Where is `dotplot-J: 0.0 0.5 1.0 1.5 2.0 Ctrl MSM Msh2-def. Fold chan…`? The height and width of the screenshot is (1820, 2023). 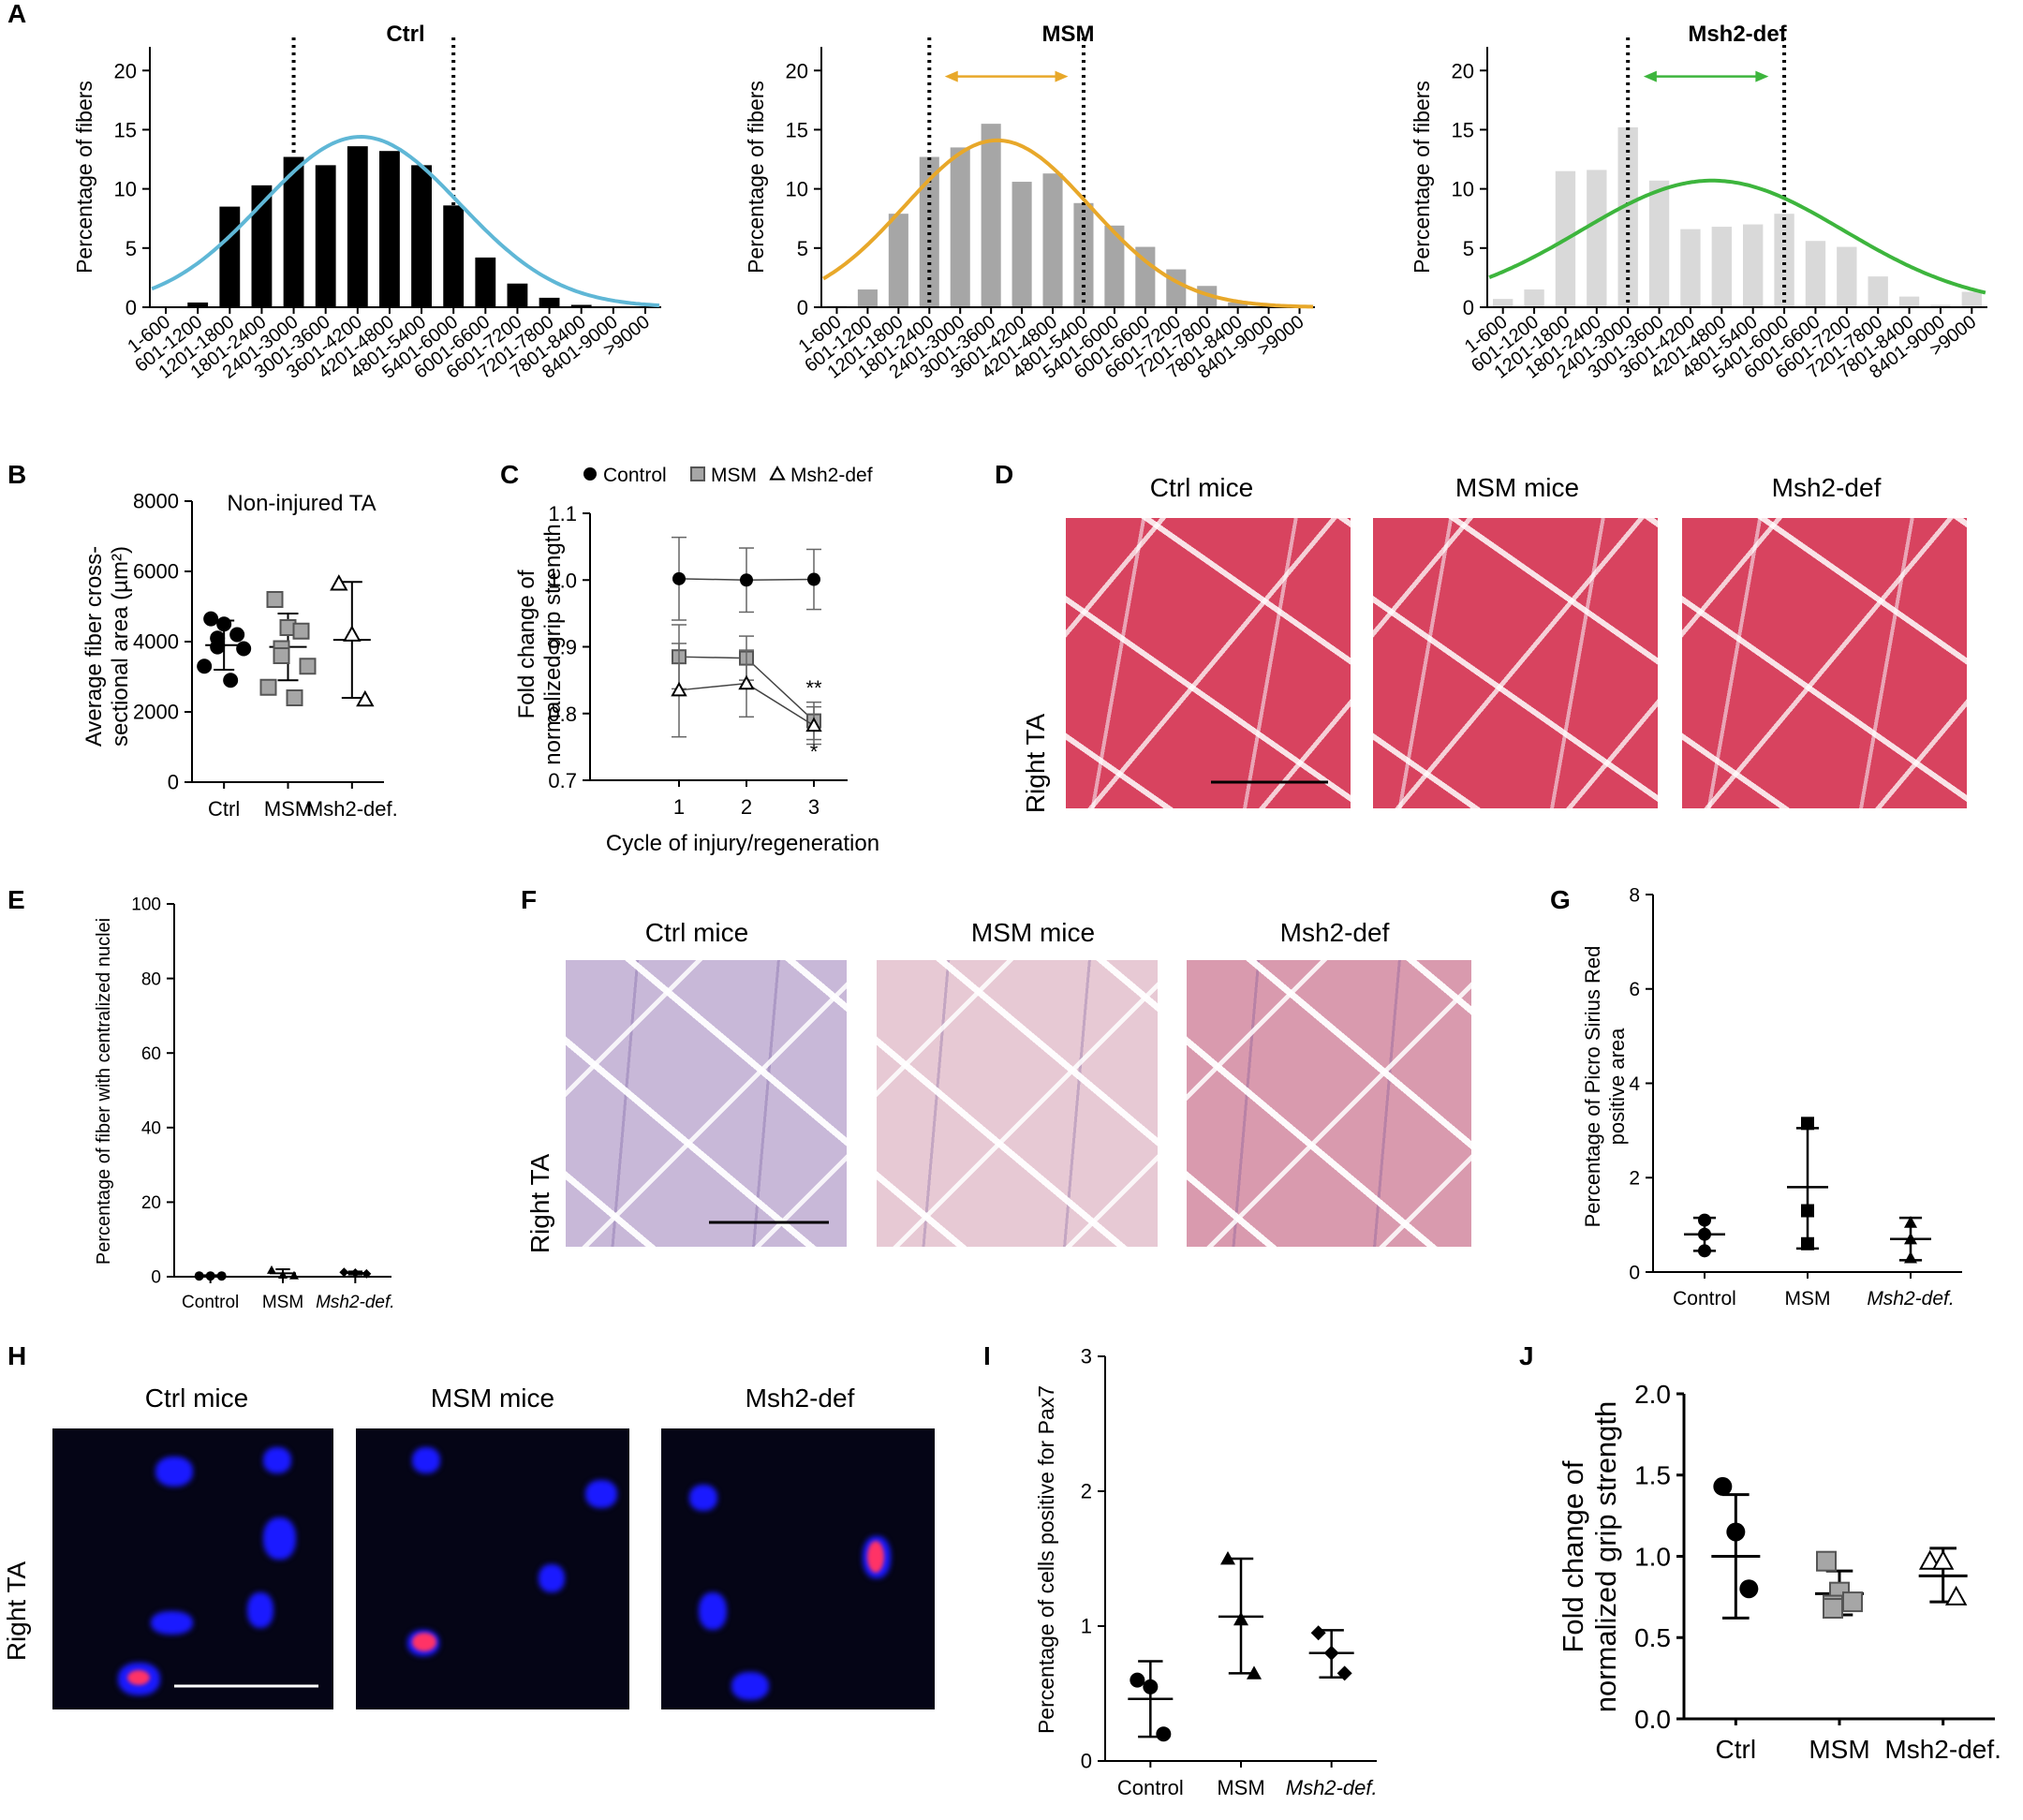 dotplot-J: 0.0 0.5 1.0 1.5 2.0 Ctrl MSM Msh2-def. Fold chan… is located at coordinates (1779, 1572).